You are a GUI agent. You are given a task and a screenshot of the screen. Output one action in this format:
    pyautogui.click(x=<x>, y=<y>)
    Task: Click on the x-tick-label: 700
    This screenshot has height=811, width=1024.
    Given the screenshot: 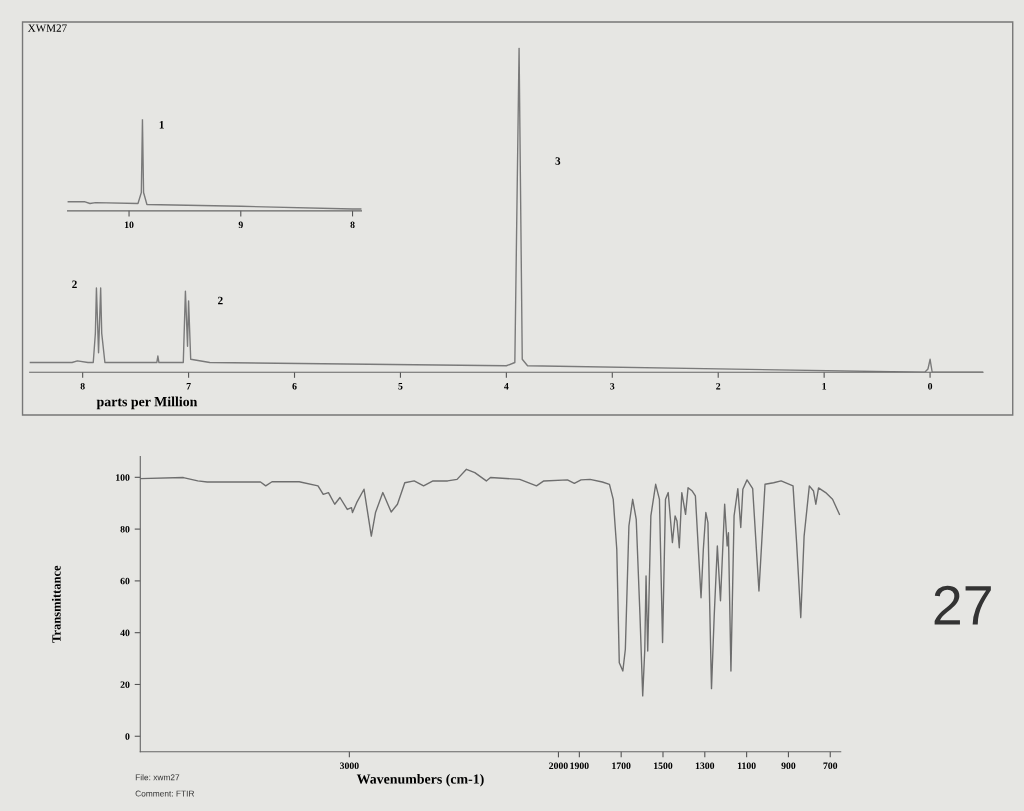 What is the action you would take?
    pyautogui.click(x=830, y=766)
    